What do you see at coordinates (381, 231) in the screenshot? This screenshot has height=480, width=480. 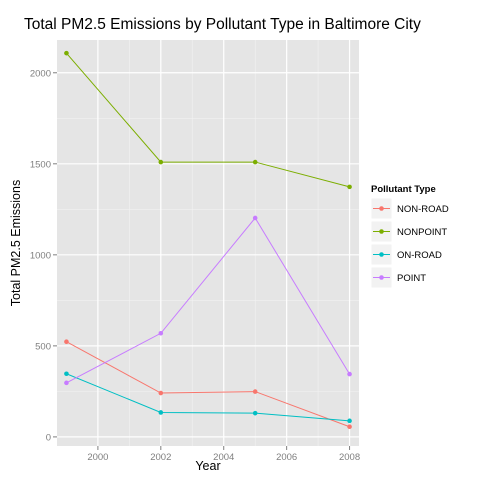 I see `legend-point-nonpoint` at bounding box center [381, 231].